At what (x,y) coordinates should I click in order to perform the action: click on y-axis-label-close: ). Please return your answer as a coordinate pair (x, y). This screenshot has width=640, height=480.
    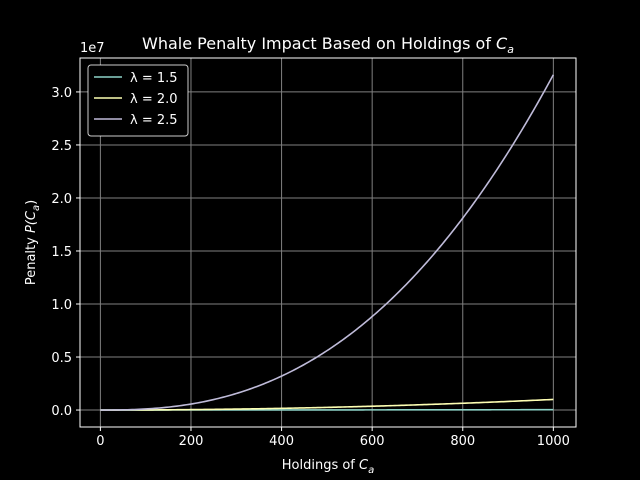
    Looking at the image, I should click on (31, 202).